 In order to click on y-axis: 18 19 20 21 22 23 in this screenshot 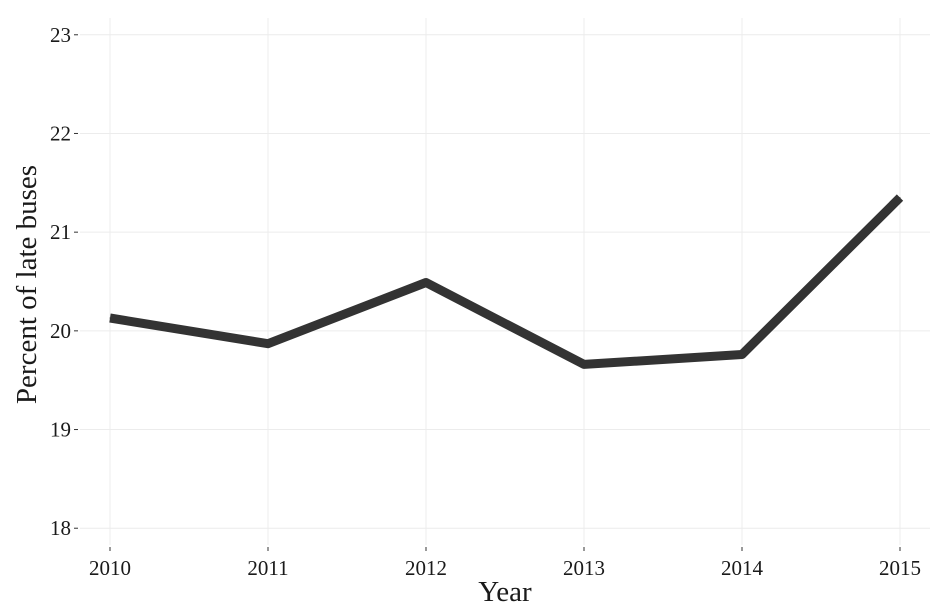, I will do `click(64, 281)`.